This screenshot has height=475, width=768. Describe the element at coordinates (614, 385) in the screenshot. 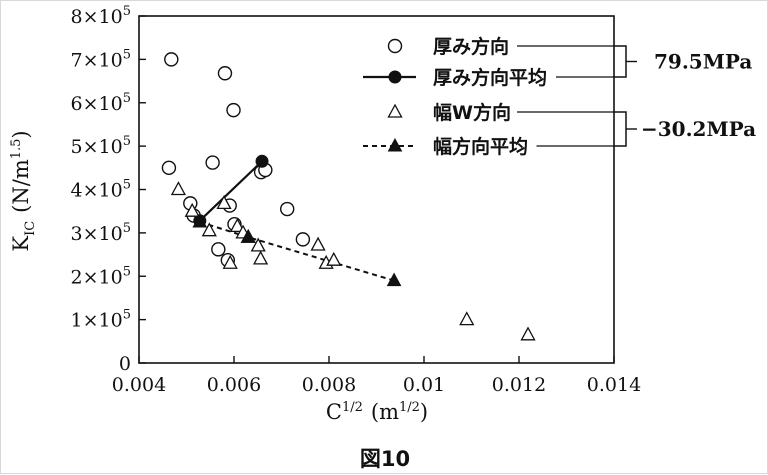

I see `x-tick-label: 0.014` at that location.